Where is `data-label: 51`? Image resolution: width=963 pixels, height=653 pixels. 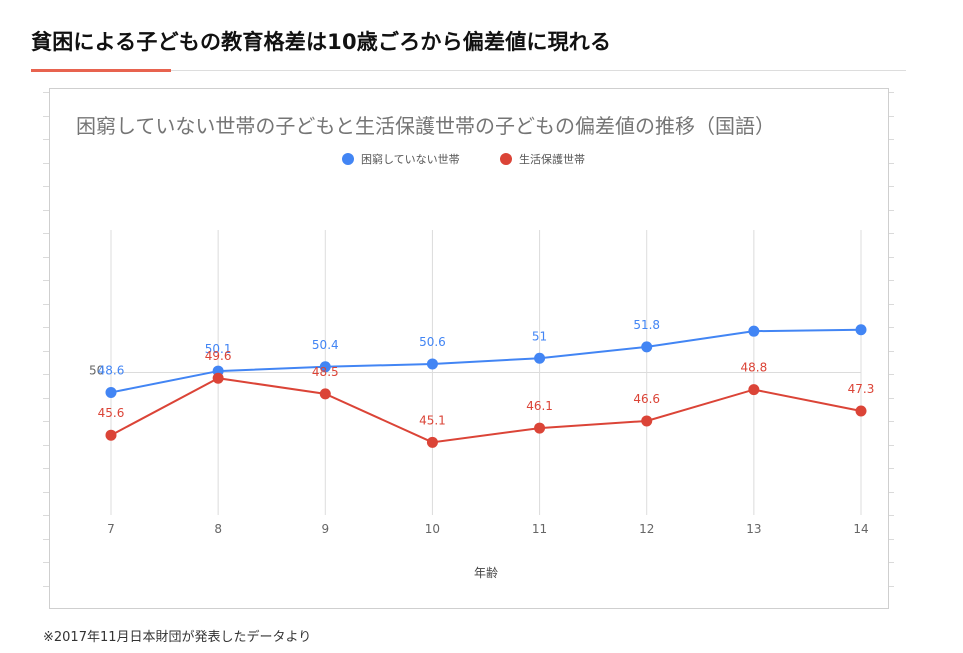 data-label: 51 is located at coordinates (539, 336).